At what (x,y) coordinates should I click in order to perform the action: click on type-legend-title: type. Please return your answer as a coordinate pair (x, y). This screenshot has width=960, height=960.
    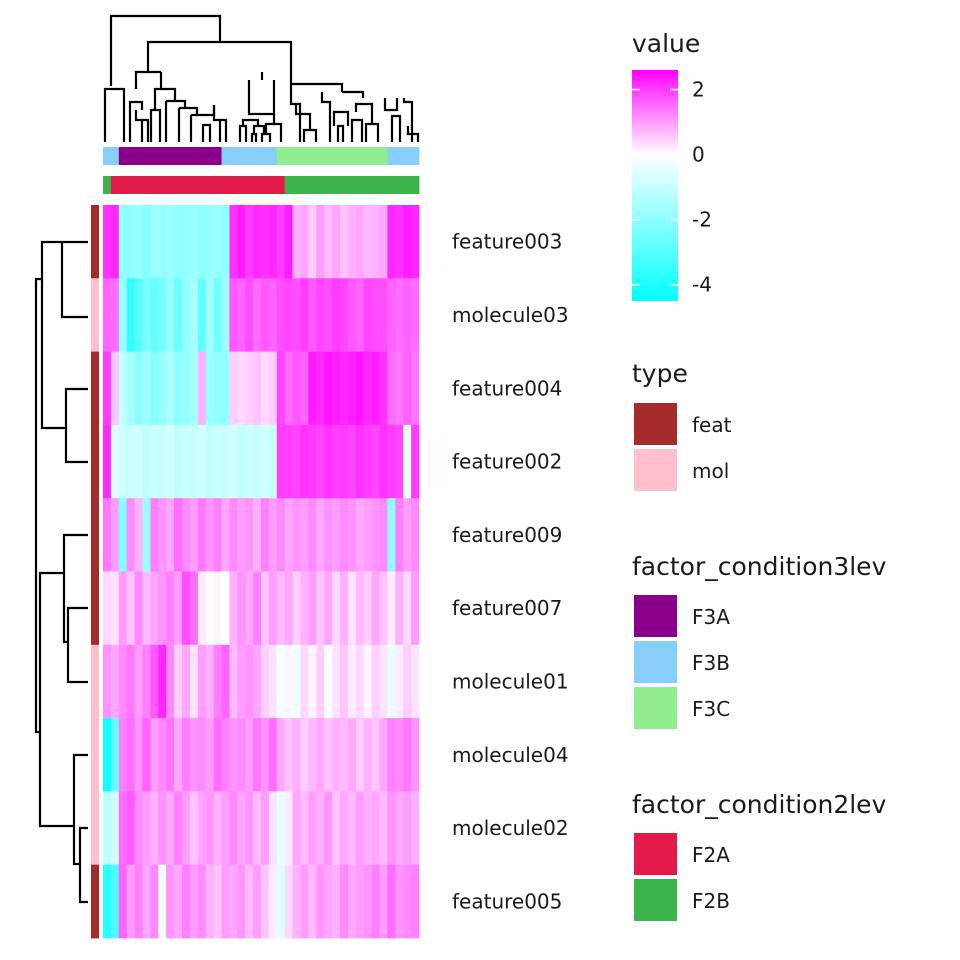
    Looking at the image, I should click on (660, 373).